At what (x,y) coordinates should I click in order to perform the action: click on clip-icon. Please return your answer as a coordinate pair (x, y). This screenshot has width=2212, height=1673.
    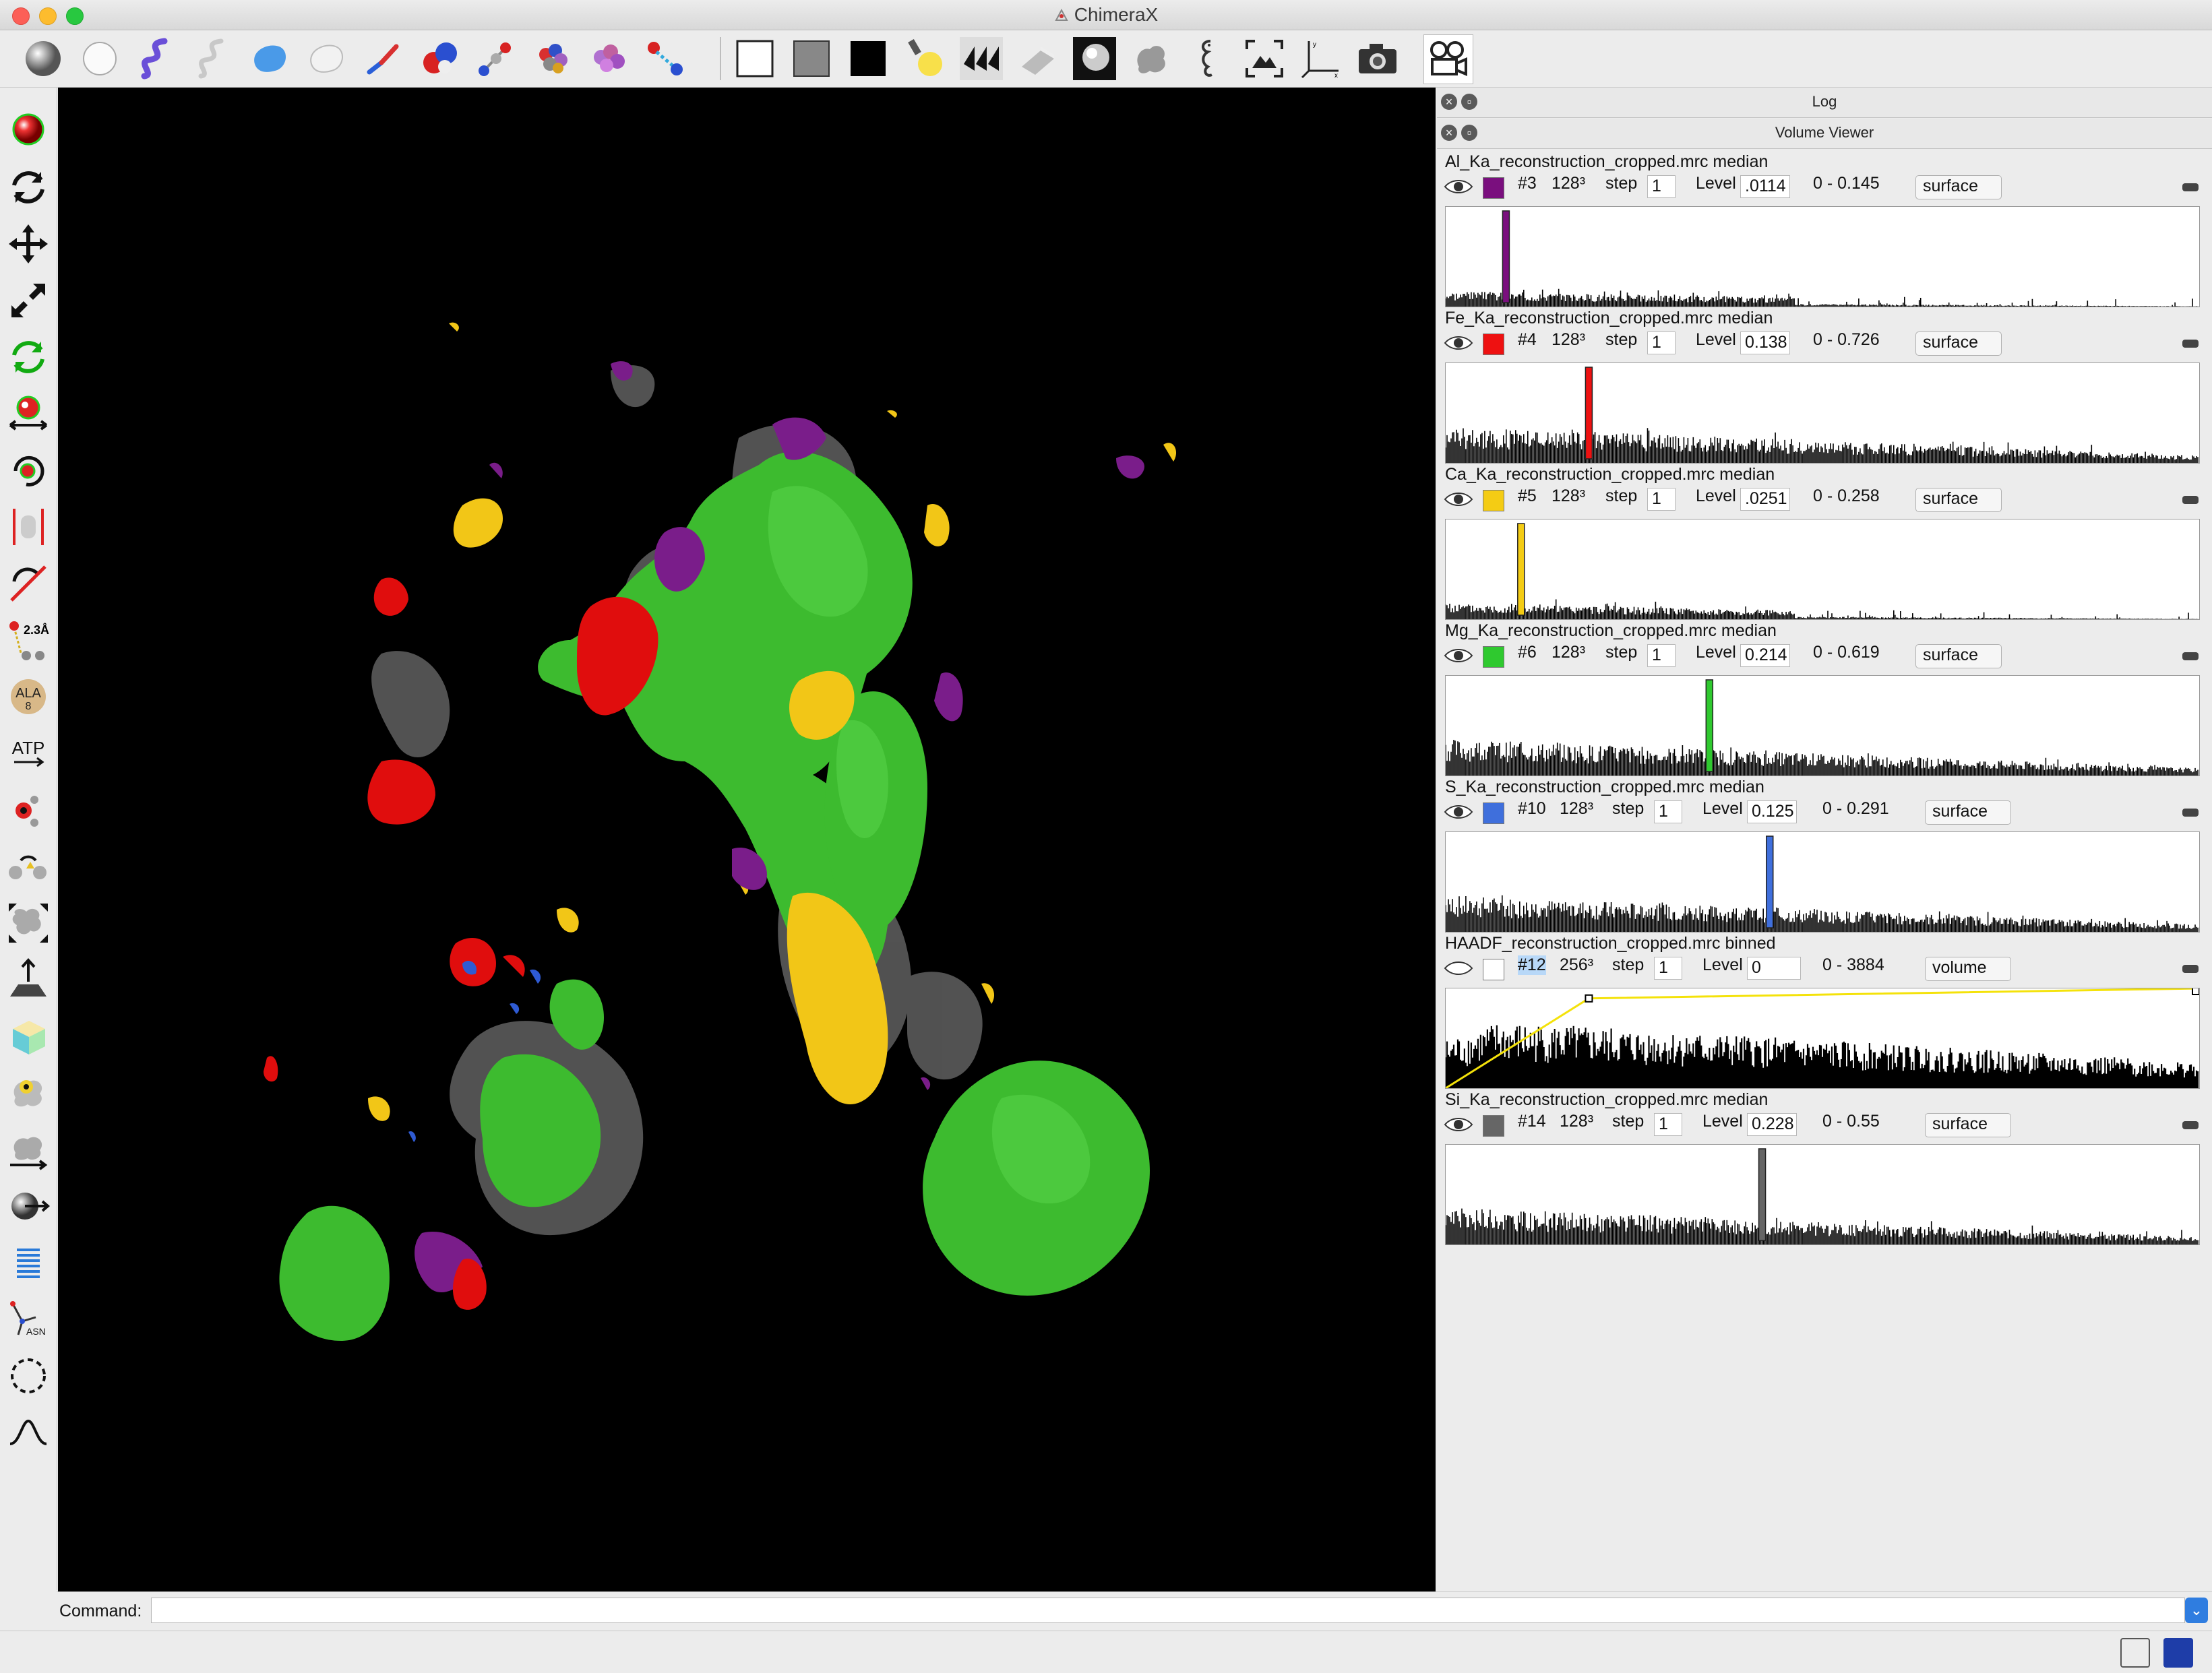
    Looking at the image, I should click on (29, 527).